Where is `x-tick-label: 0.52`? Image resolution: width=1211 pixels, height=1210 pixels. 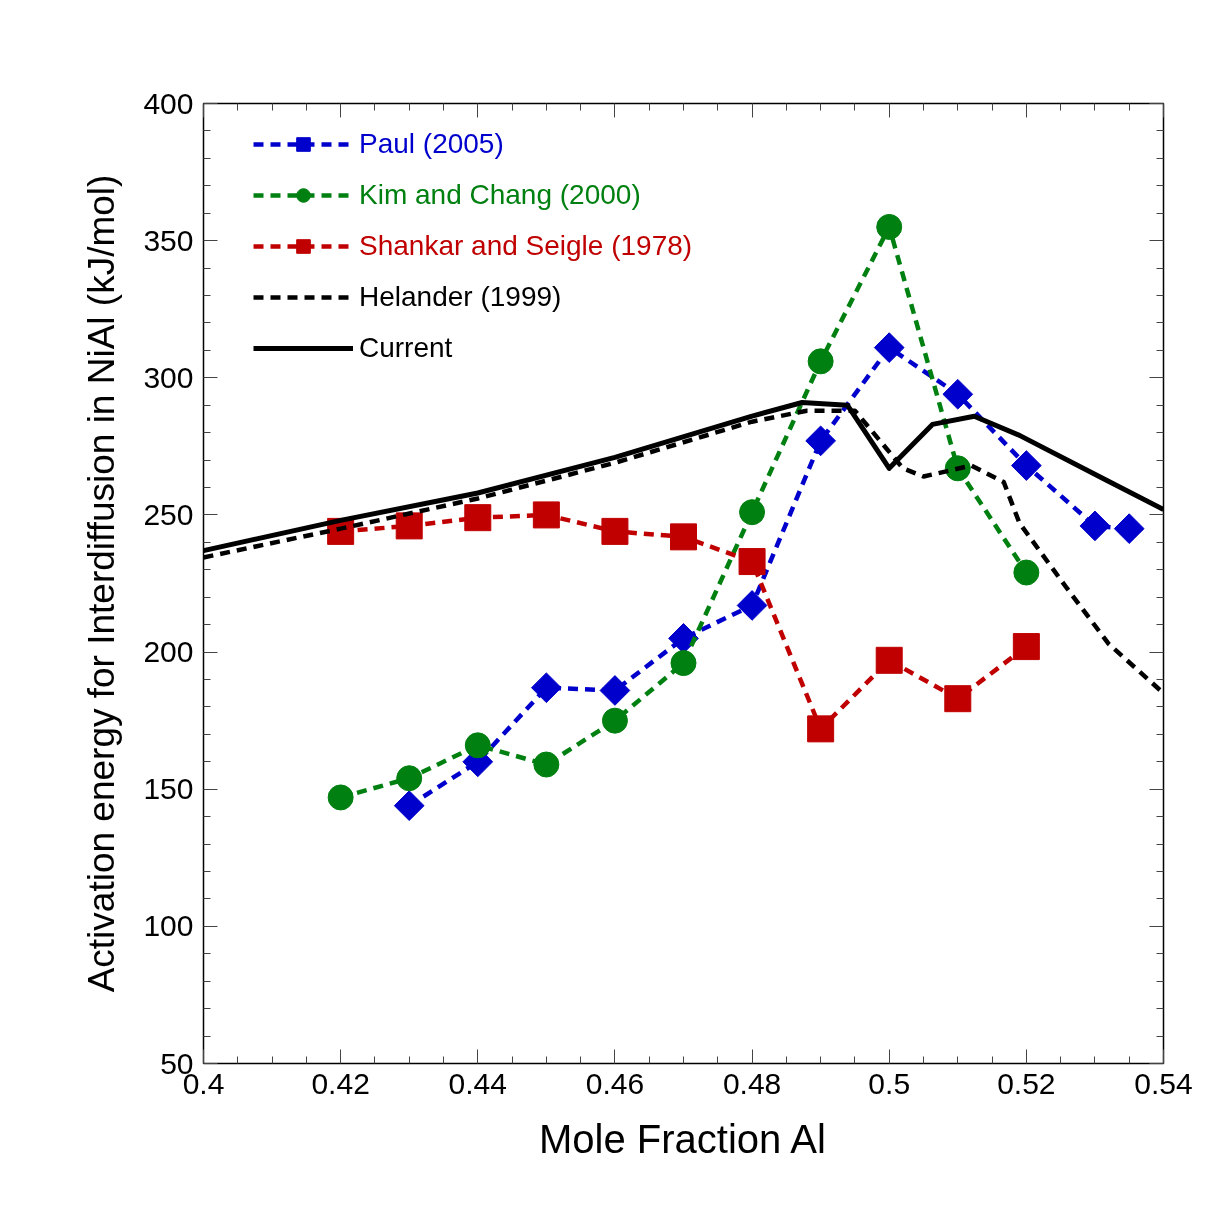 x-tick-label: 0.52 is located at coordinates (1026, 1083).